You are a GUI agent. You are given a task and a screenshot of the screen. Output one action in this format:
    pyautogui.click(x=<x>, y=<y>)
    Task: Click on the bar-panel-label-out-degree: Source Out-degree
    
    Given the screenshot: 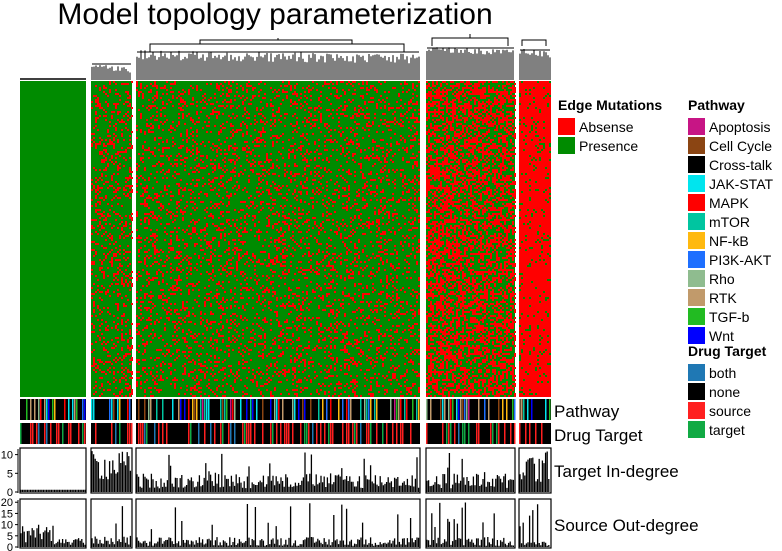 What is the action you would take?
    pyautogui.click(x=626, y=525)
    